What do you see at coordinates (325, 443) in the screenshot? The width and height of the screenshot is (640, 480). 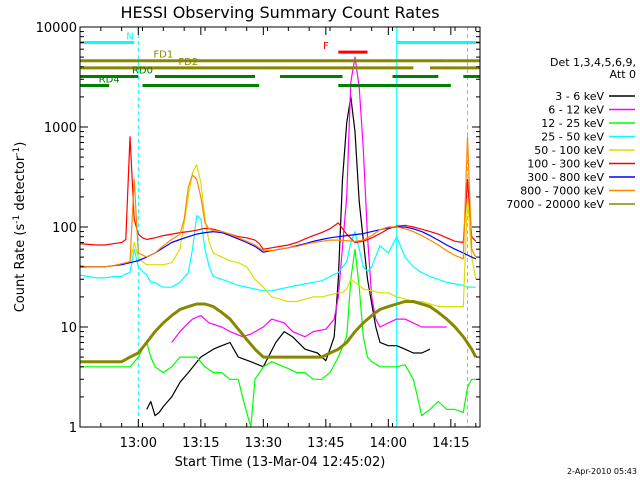 I see `x-tick-label-3: 13:45` at bounding box center [325, 443].